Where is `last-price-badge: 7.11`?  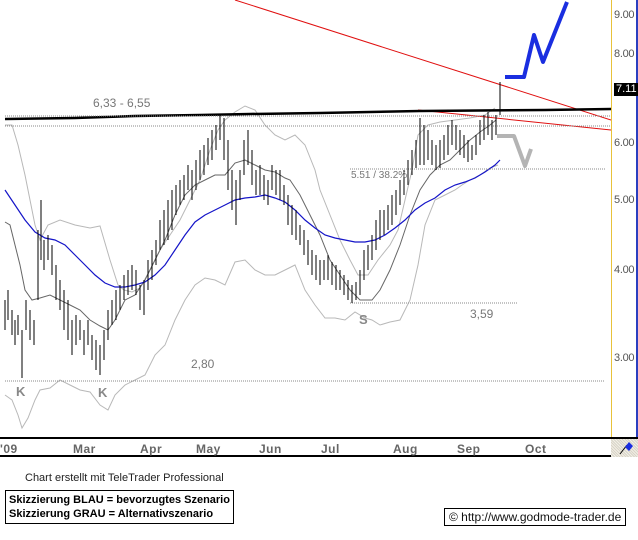
last-price-badge: 7.11 is located at coordinates (626, 89).